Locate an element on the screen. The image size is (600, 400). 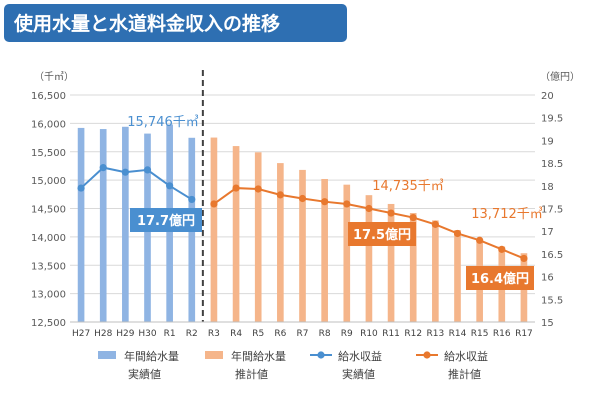
left-axis-unit: （千㎥） is located at coordinates (54, 76).